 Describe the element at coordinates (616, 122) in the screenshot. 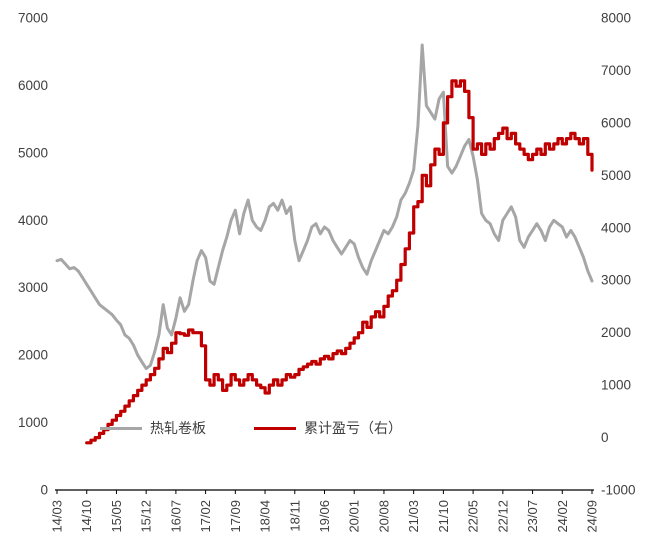

I see `right-axis-tick-label: 6000` at that location.